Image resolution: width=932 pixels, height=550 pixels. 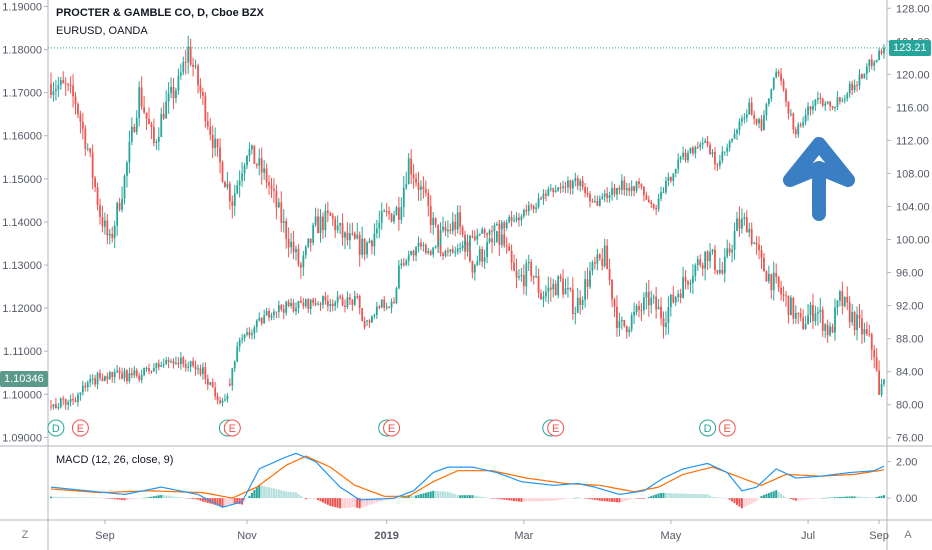 What do you see at coordinates (56, 428) in the screenshot?
I see `dividend-event-marker` at bounding box center [56, 428].